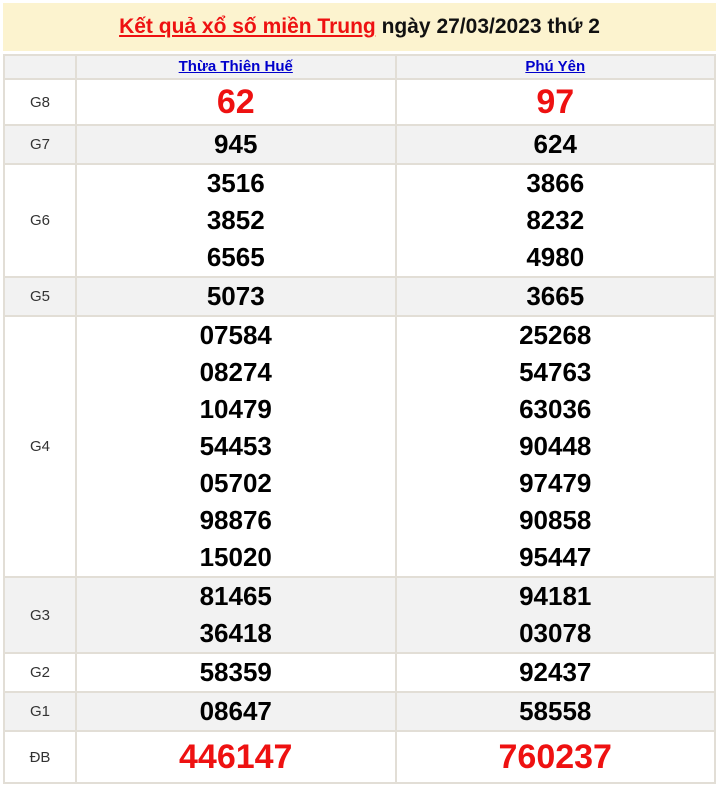 Image resolution: width=720 pixels, height=788 pixels. I want to click on lottery-number: 945, so click(236, 144).